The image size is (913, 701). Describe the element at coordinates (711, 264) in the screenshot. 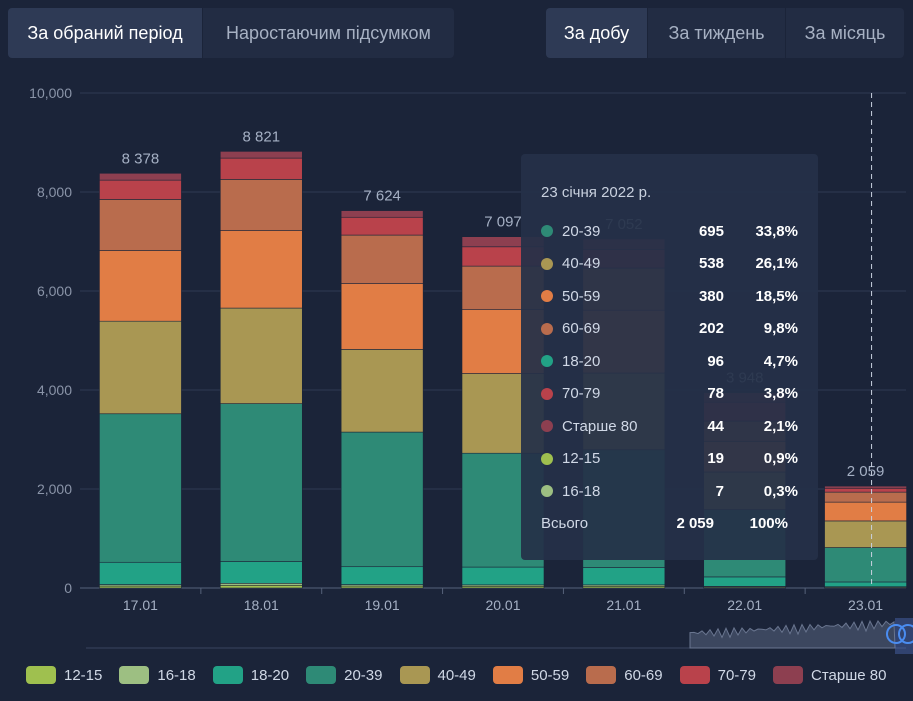

I see `tooltip-row-value: 538` at that location.